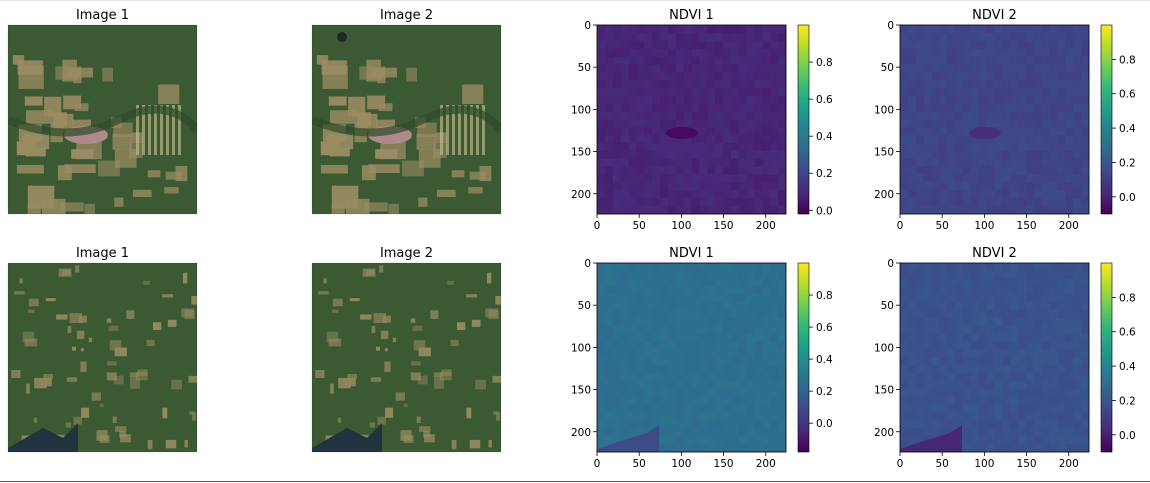  I want to click on colorbar-tick-label: 0.8, so click(1127, 298).